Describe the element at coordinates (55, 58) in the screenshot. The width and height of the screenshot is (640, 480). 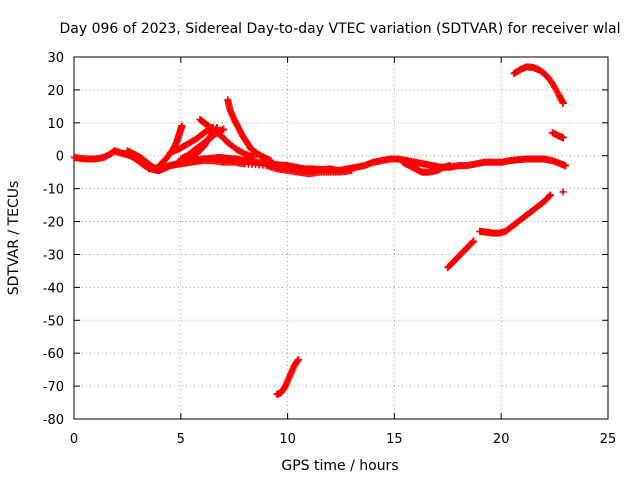
I see `y-tick-label: 30` at that location.